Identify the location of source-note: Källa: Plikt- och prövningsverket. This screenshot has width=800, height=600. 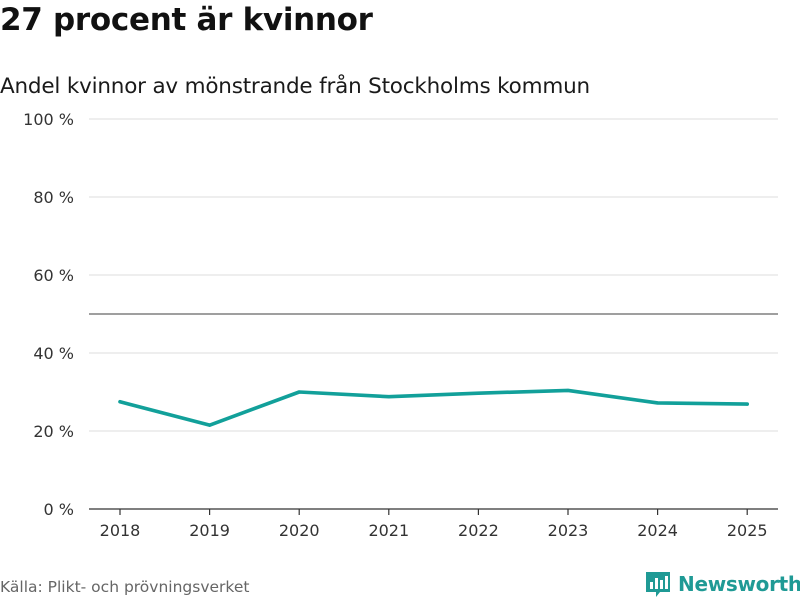
(125, 587).